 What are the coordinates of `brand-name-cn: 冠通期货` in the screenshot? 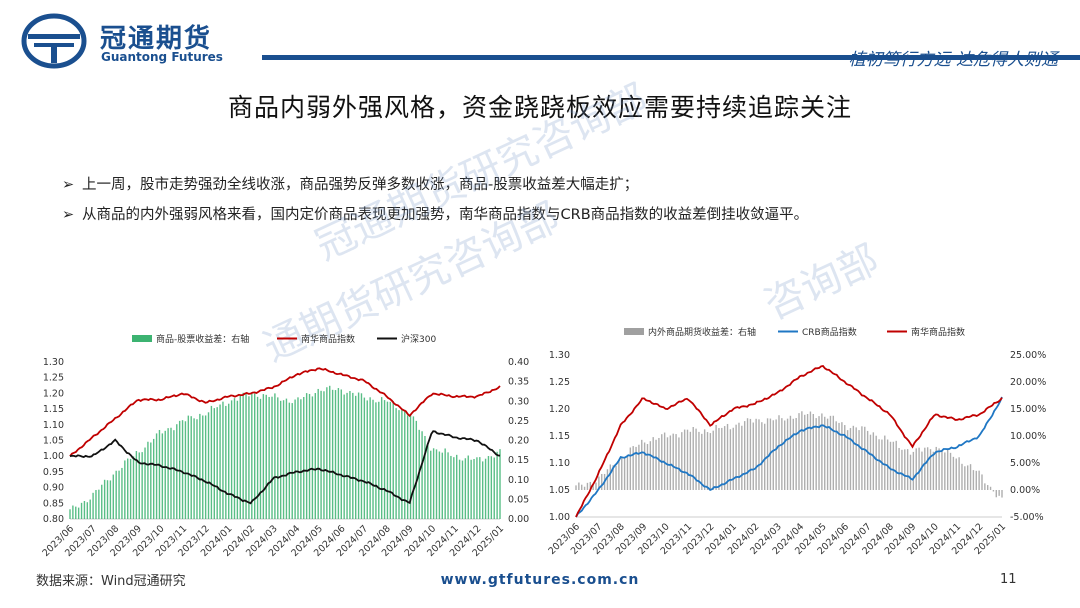 It's located at (156, 39).